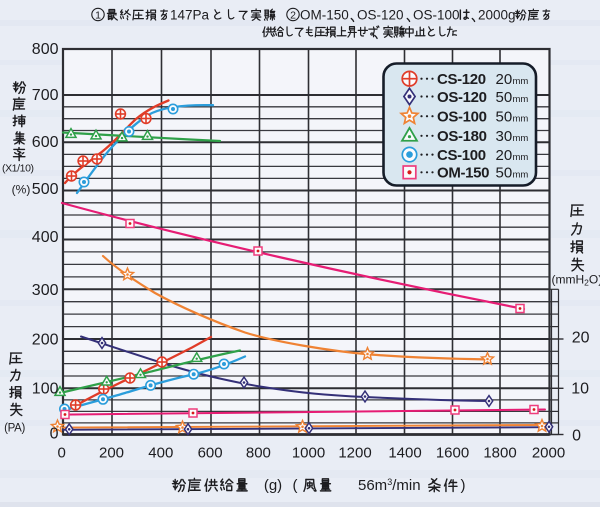  I want to click on svg-text: (X1/10), so click(18, 169).